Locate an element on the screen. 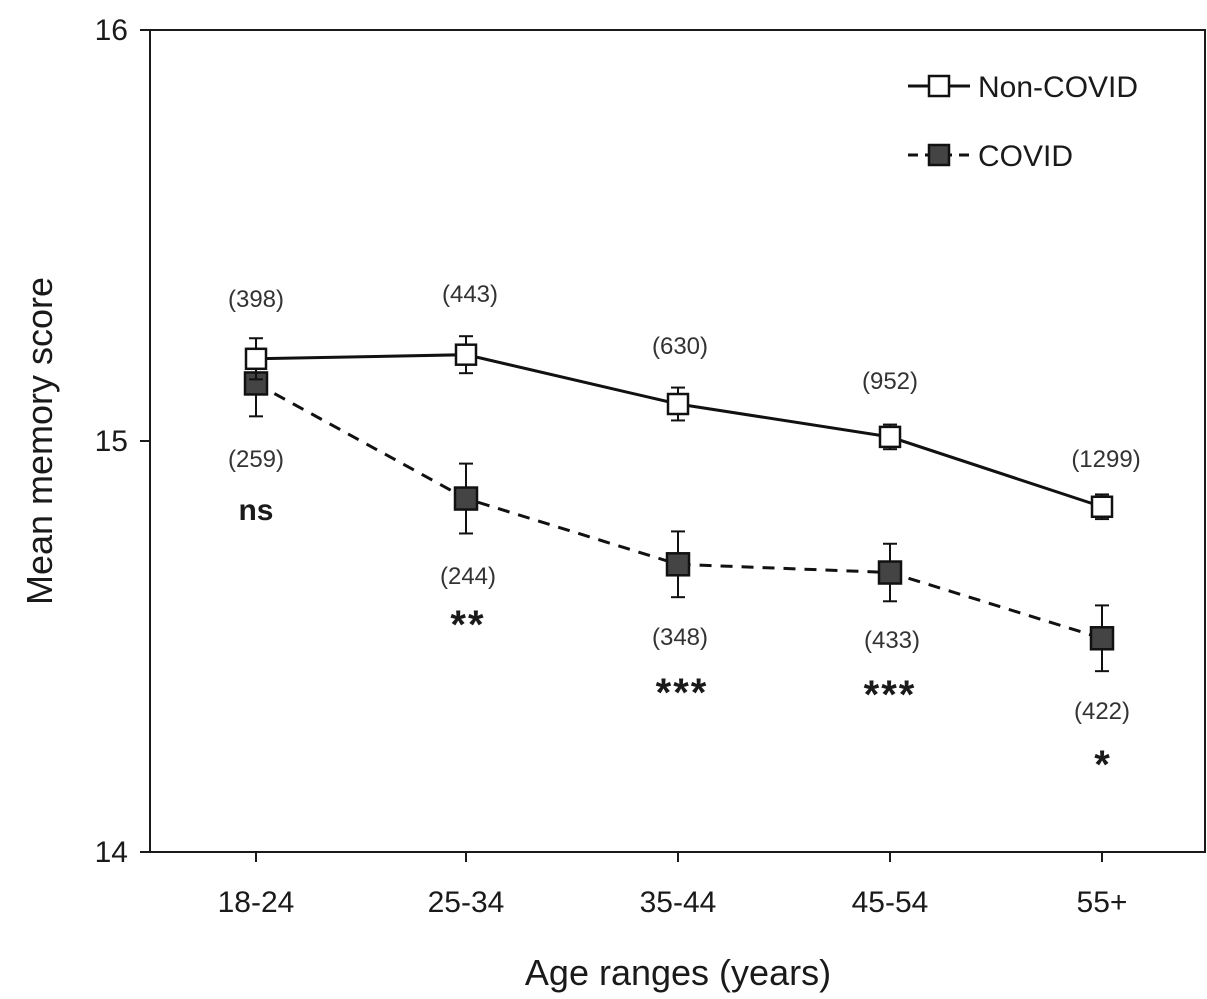  y-axis-title: Mean memory score is located at coordinates (39, 441).